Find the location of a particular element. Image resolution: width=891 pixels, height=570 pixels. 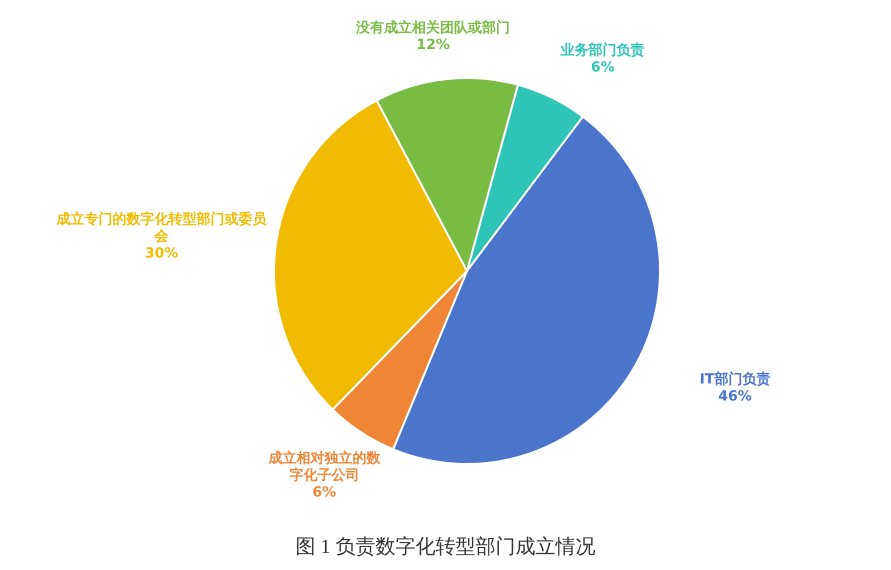

text: 图 1 负责数字化转型部门成立情况 is located at coordinates (446, 546).